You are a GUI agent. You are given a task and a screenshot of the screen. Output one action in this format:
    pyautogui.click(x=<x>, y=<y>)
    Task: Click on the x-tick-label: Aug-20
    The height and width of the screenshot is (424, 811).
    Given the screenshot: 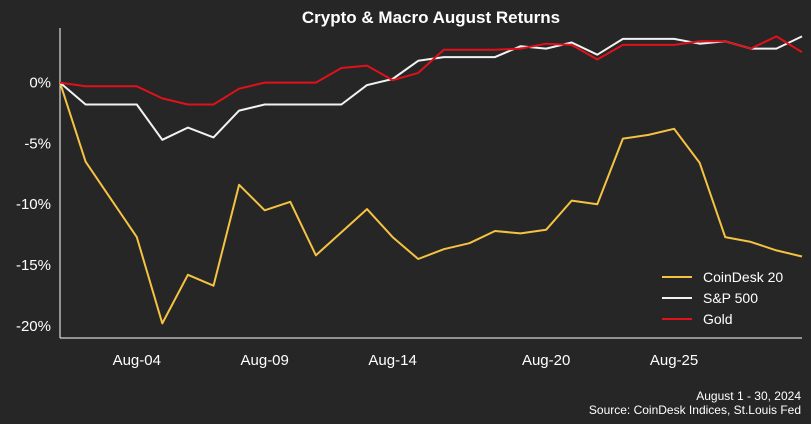 What is the action you would take?
    pyautogui.click(x=546, y=360)
    